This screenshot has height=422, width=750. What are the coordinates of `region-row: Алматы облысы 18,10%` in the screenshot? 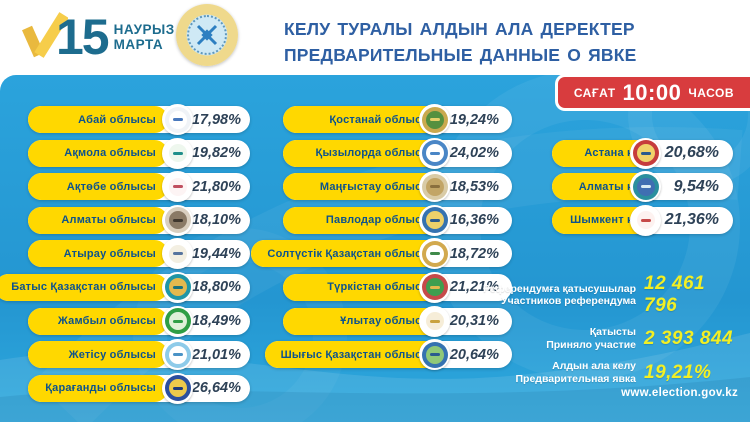 It's located at (139, 220).